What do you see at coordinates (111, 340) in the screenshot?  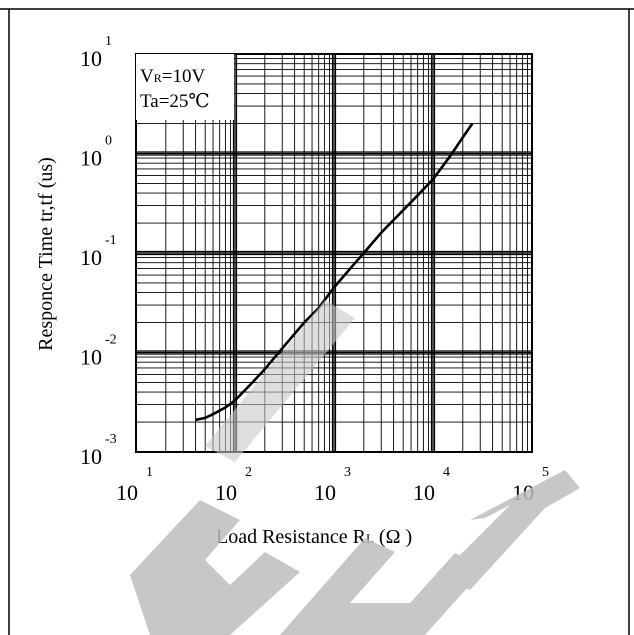 I see `y-tick-exponent: -2` at bounding box center [111, 340].